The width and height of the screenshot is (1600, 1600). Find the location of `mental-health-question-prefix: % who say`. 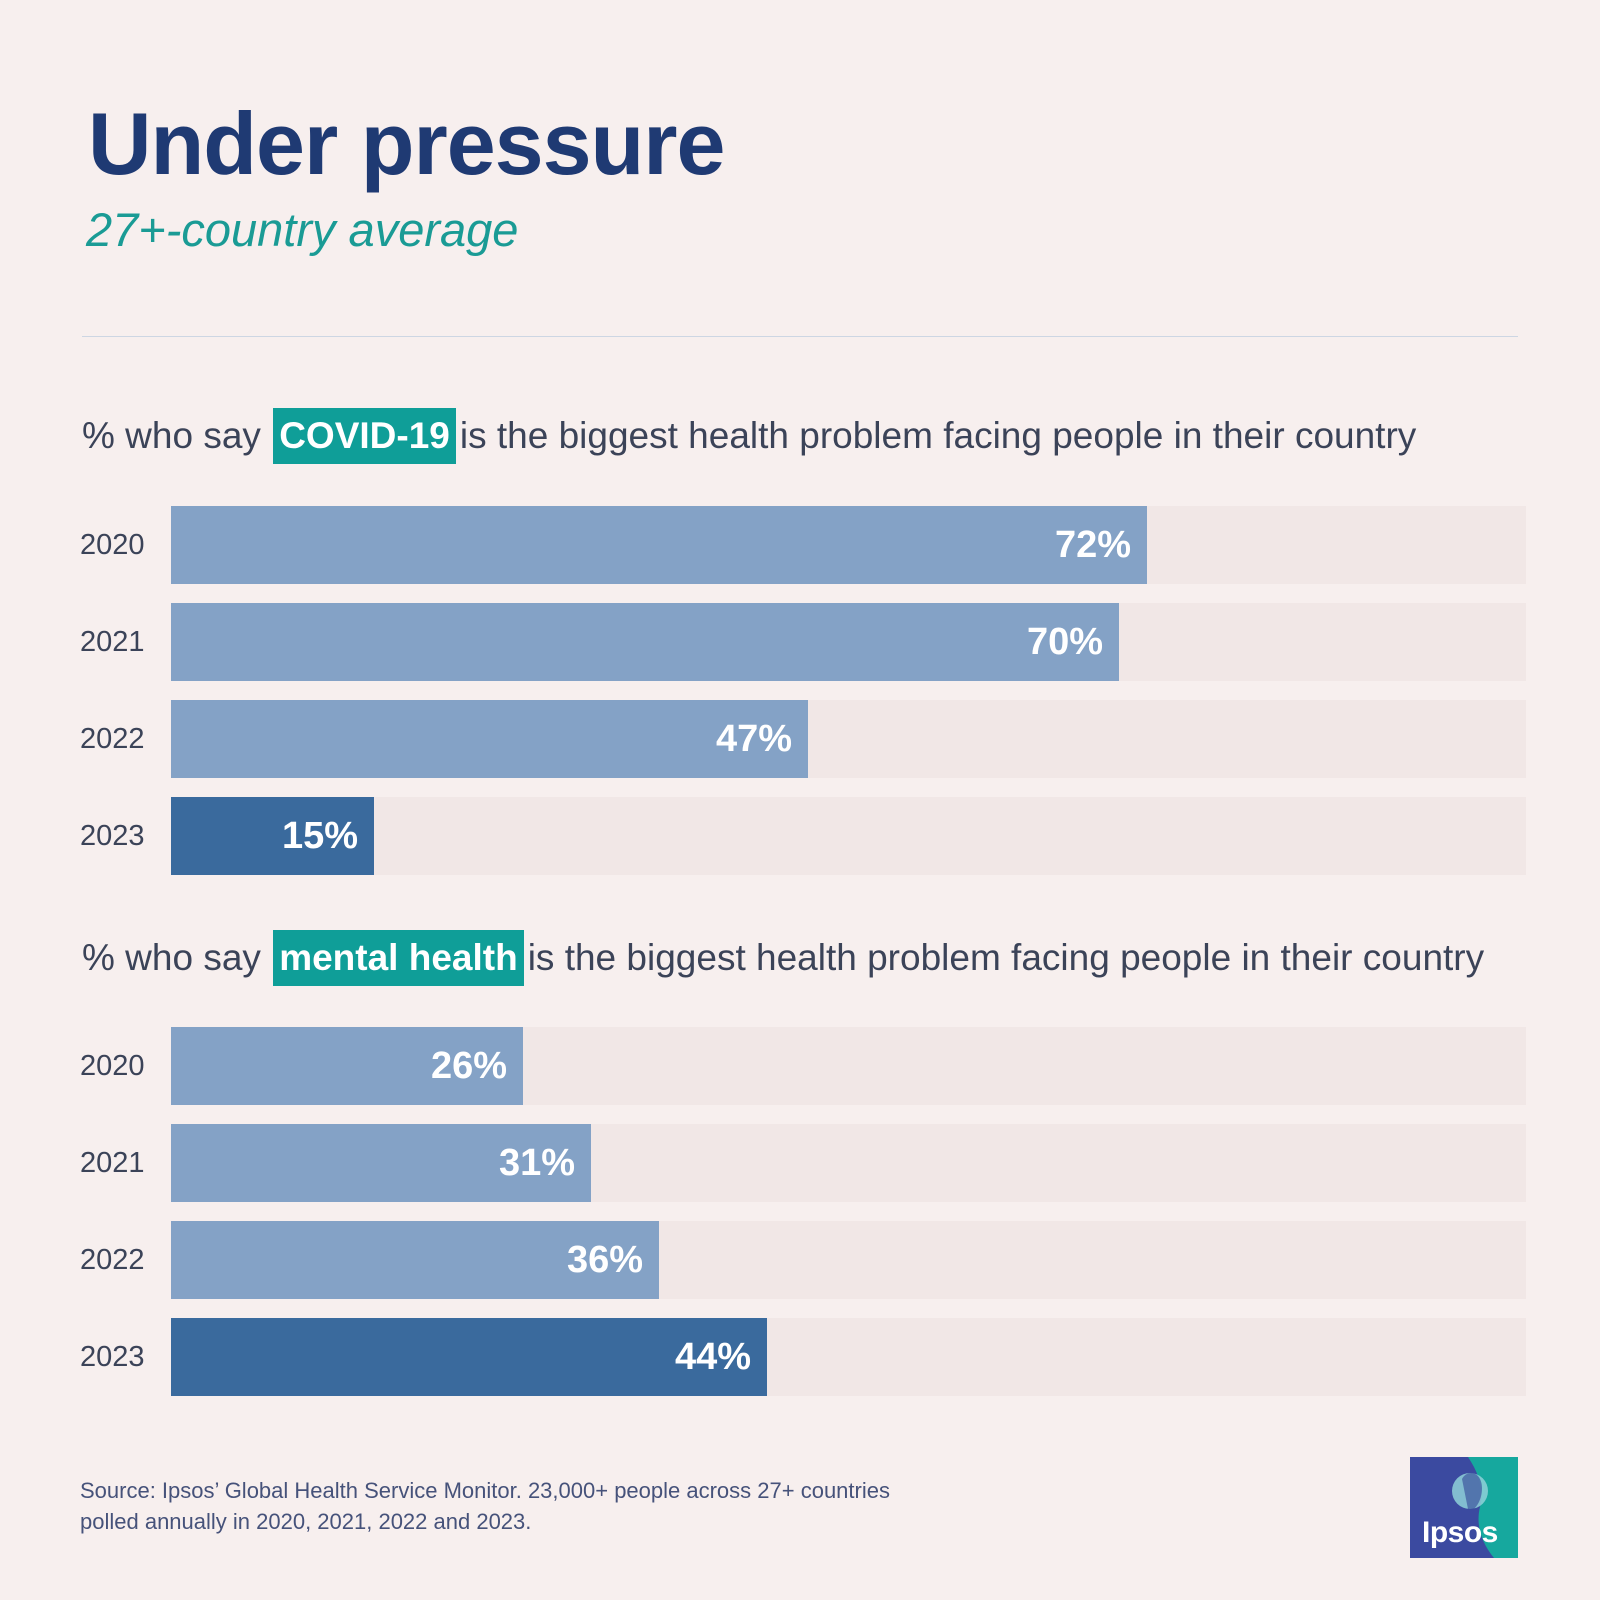

mental-health-question-prefix: % who say is located at coordinates (171, 957).